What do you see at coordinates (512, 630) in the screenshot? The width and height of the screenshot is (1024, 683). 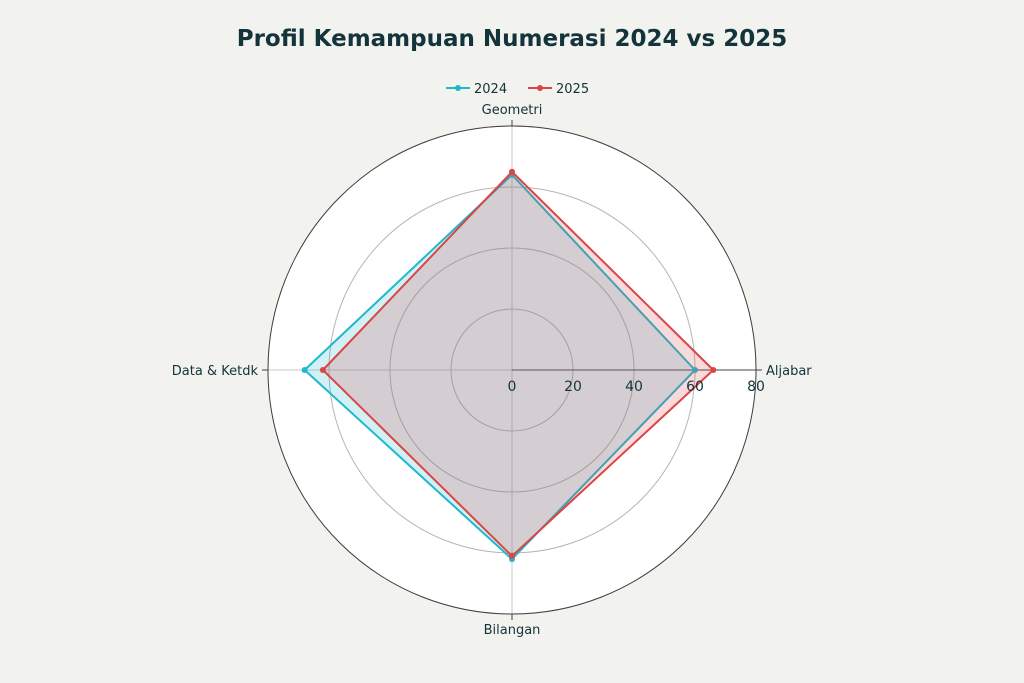 I see `category-label: Bilangan` at bounding box center [512, 630].